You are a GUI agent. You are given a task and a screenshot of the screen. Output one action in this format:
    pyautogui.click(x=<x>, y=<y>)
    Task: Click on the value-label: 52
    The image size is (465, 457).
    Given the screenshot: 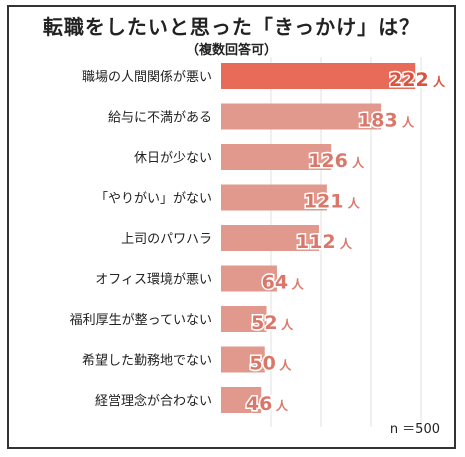 What is the action you would take?
    pyautogui.click(x=264, y=323)
    